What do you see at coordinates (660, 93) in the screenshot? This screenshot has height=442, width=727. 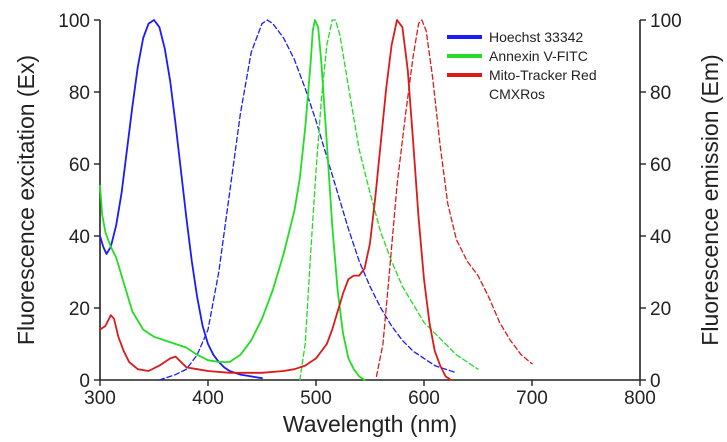 I see `right-y-tick-label-80: 80` at bounding box center [660, 93].